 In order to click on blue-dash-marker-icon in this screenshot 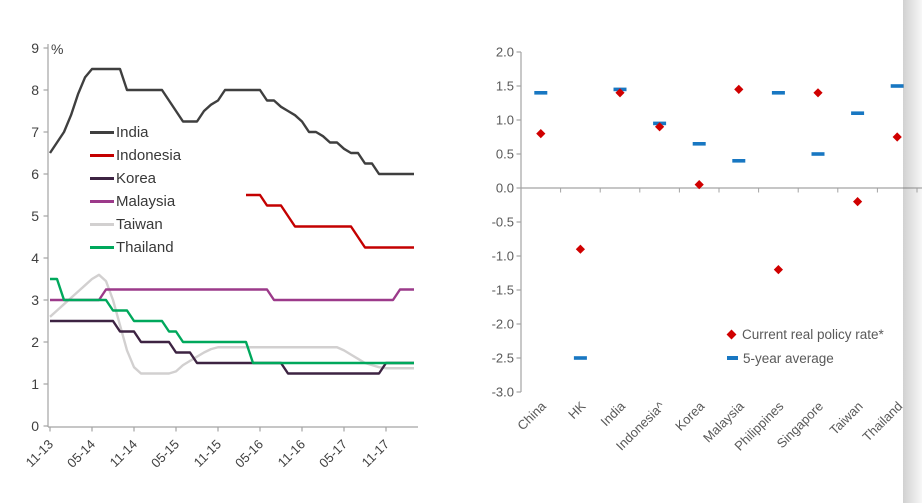, I will do `click(732, 358)`.